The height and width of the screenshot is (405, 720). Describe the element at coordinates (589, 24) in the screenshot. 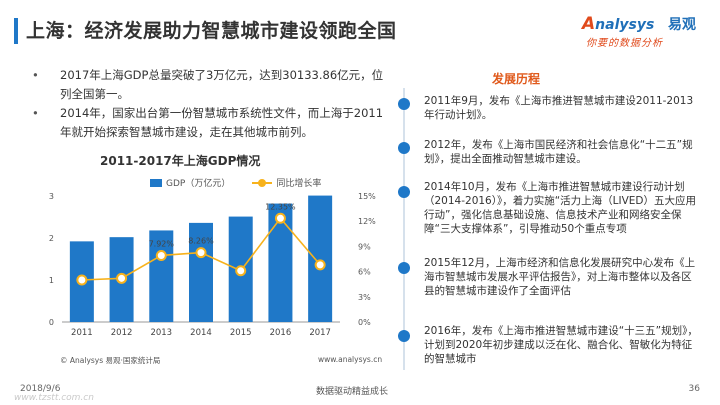

I see `logo-letter-a: A` at that location.